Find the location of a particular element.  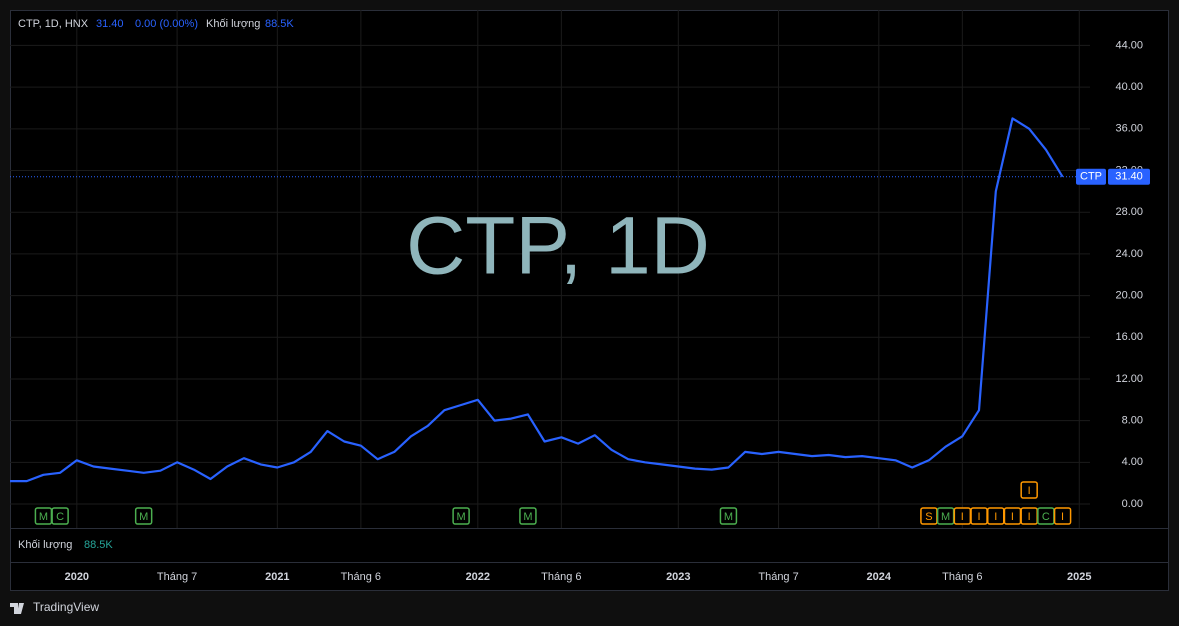

x-tick-label: 2021 is located at coordinates (277, 577).